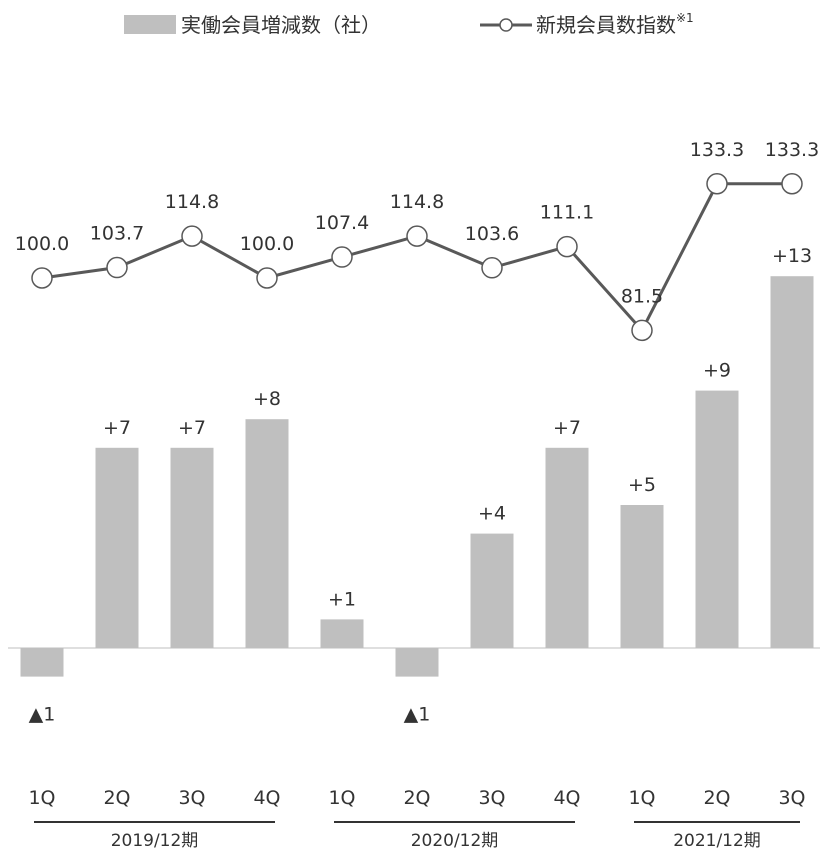 The image size is (826, 852). What do you see at coordinates (150, 24) in the screenshot?
I see `legend-bar-swatch` at bounding box center [150, 24].